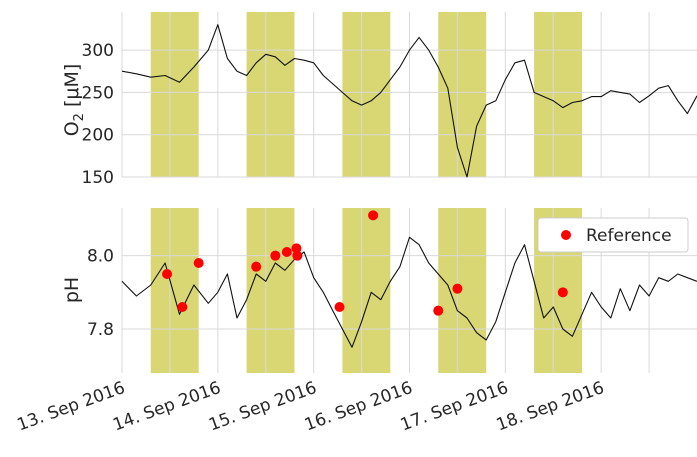 This screenshot has width=697, height=457. Describe the element at coordinates (98, 136) in the screenshot. I see `o2-y-tick-label: 200` at that location.